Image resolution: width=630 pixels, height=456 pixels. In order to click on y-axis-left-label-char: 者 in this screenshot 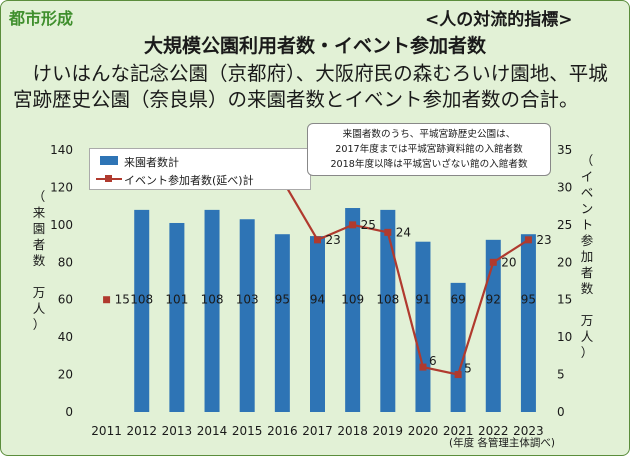, I will do `click(39, 244)`.